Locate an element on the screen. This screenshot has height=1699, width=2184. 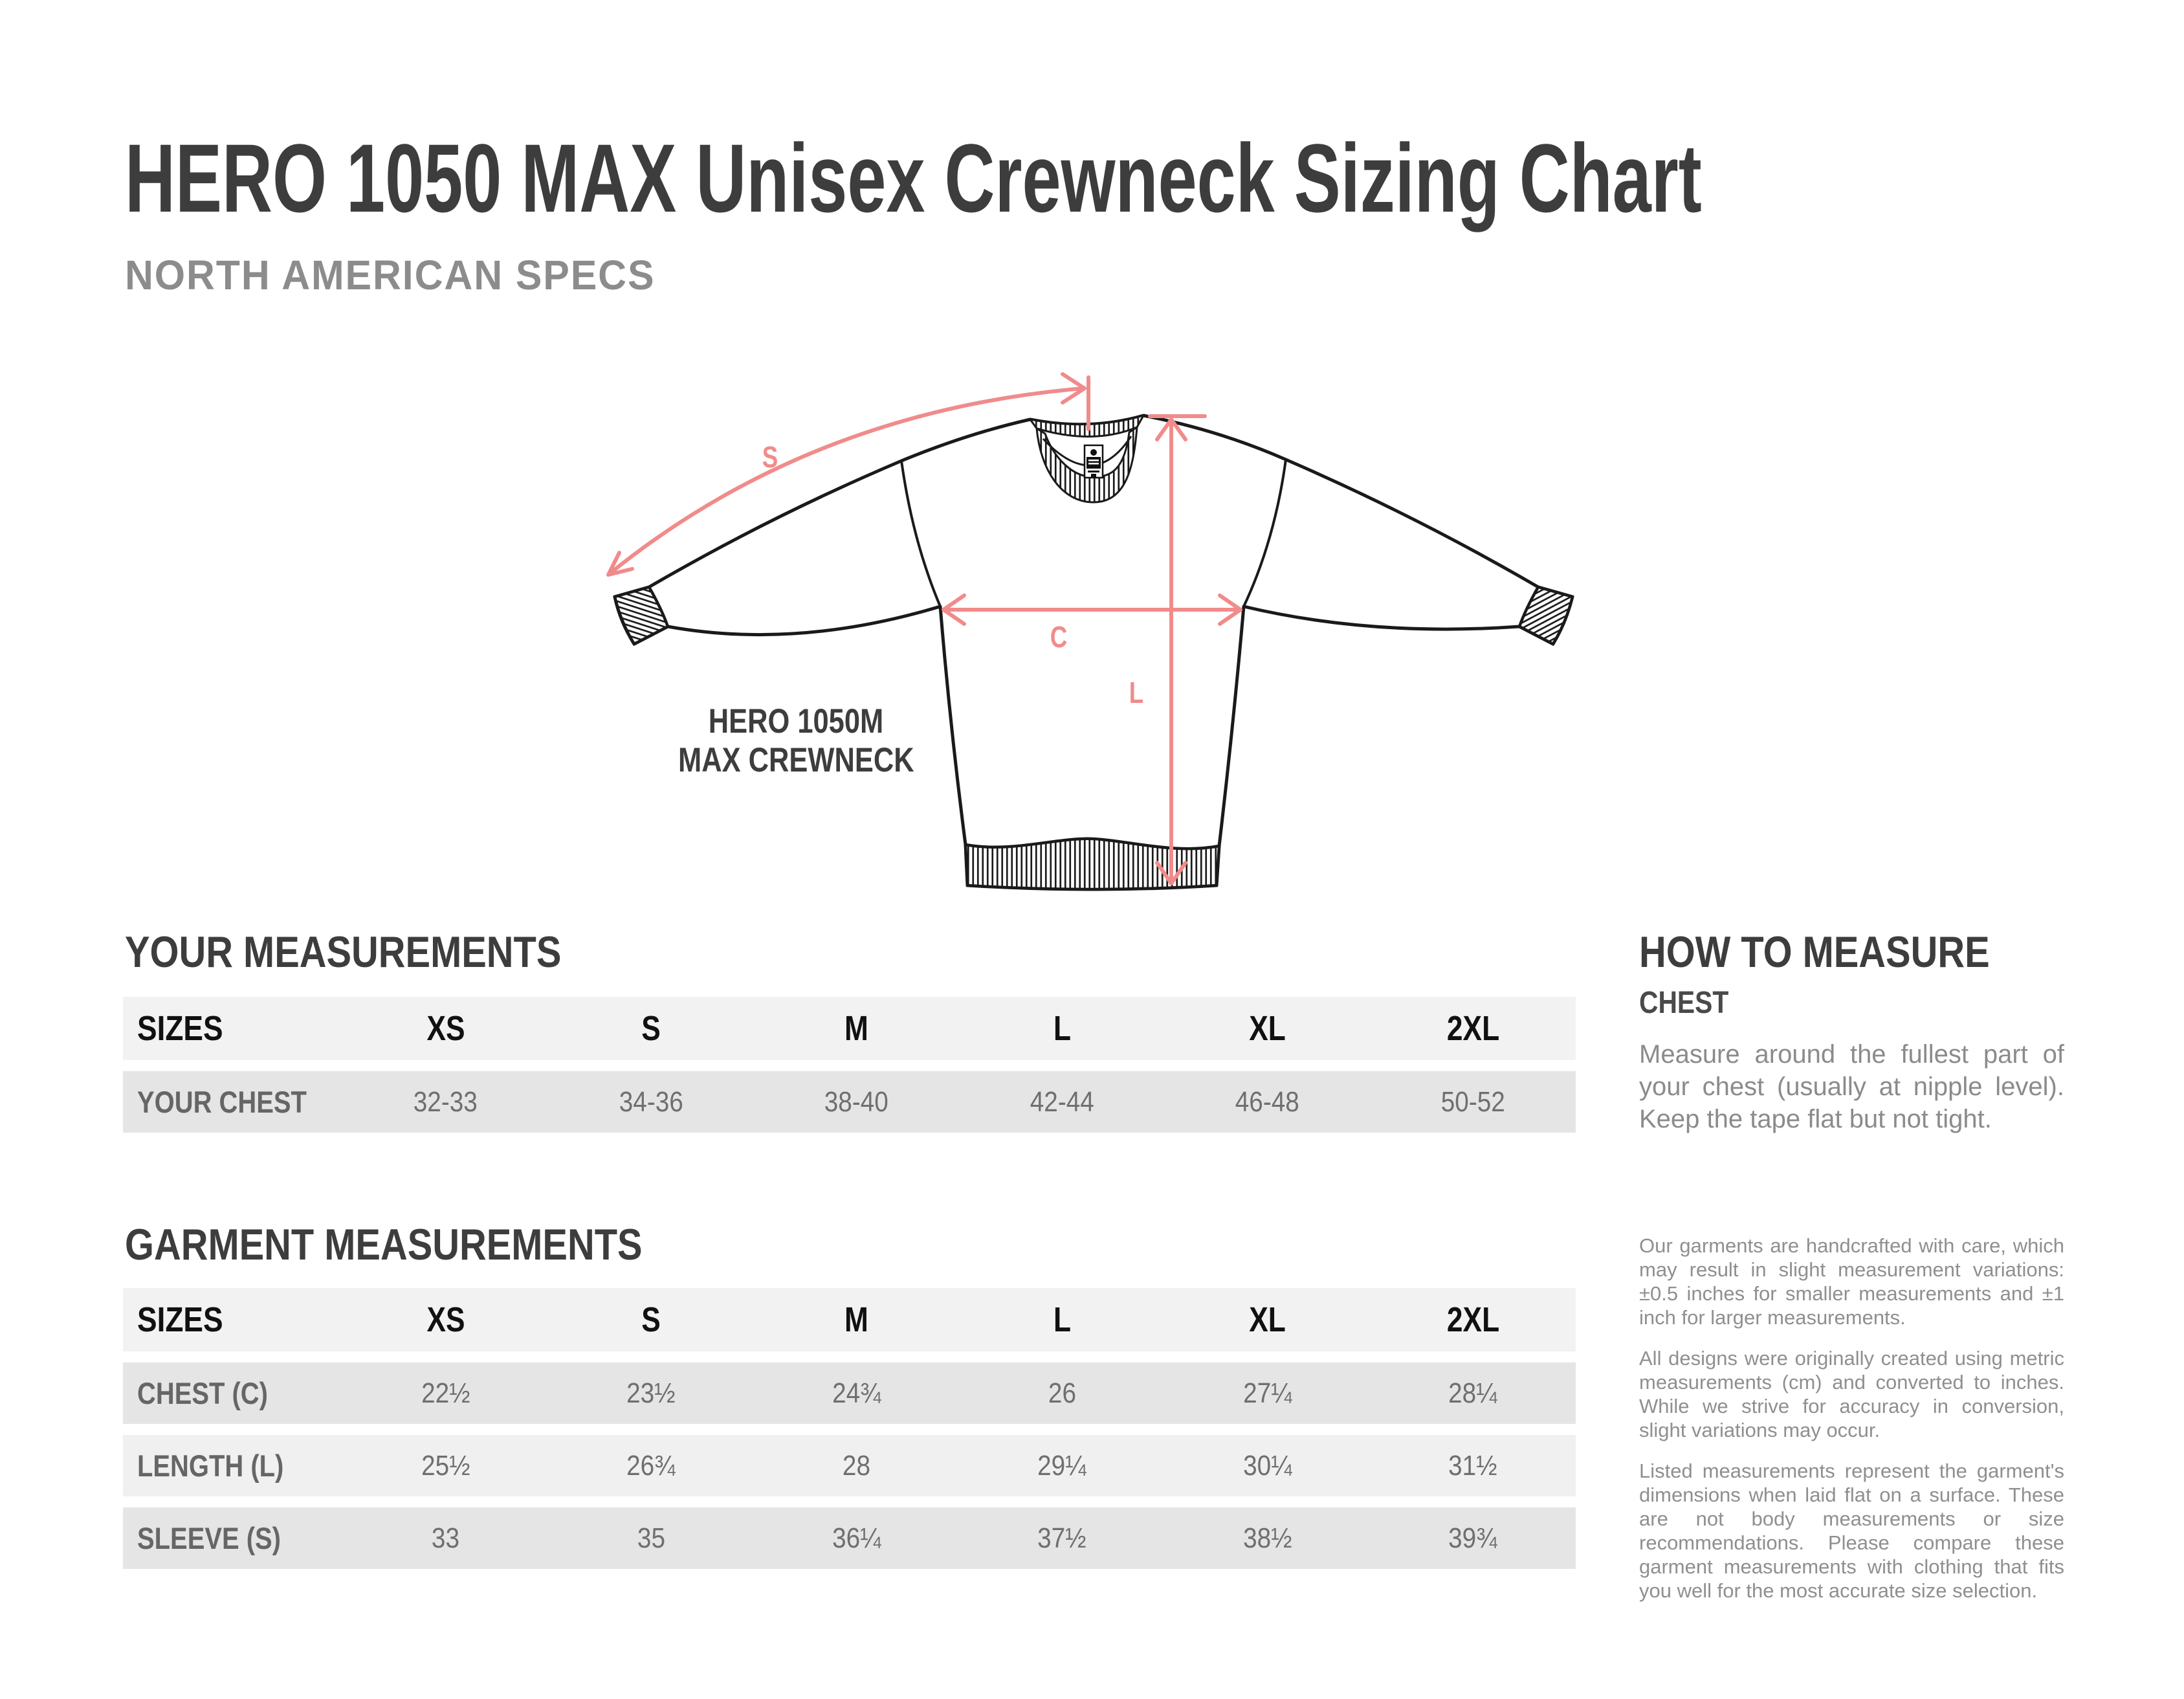
your-measurements-header-row: SIZES XS S M L XL 2XL is located at coordinates (849, 1028).